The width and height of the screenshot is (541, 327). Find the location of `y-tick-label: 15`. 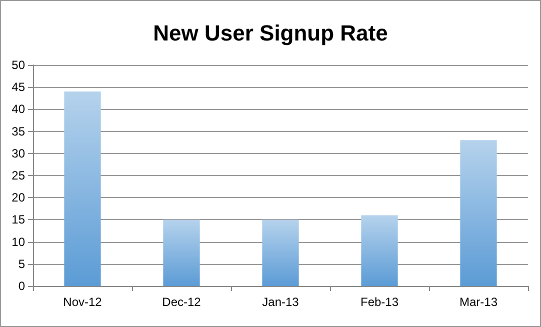

y-tick-label: 15 is located at coordinates (19, 219).